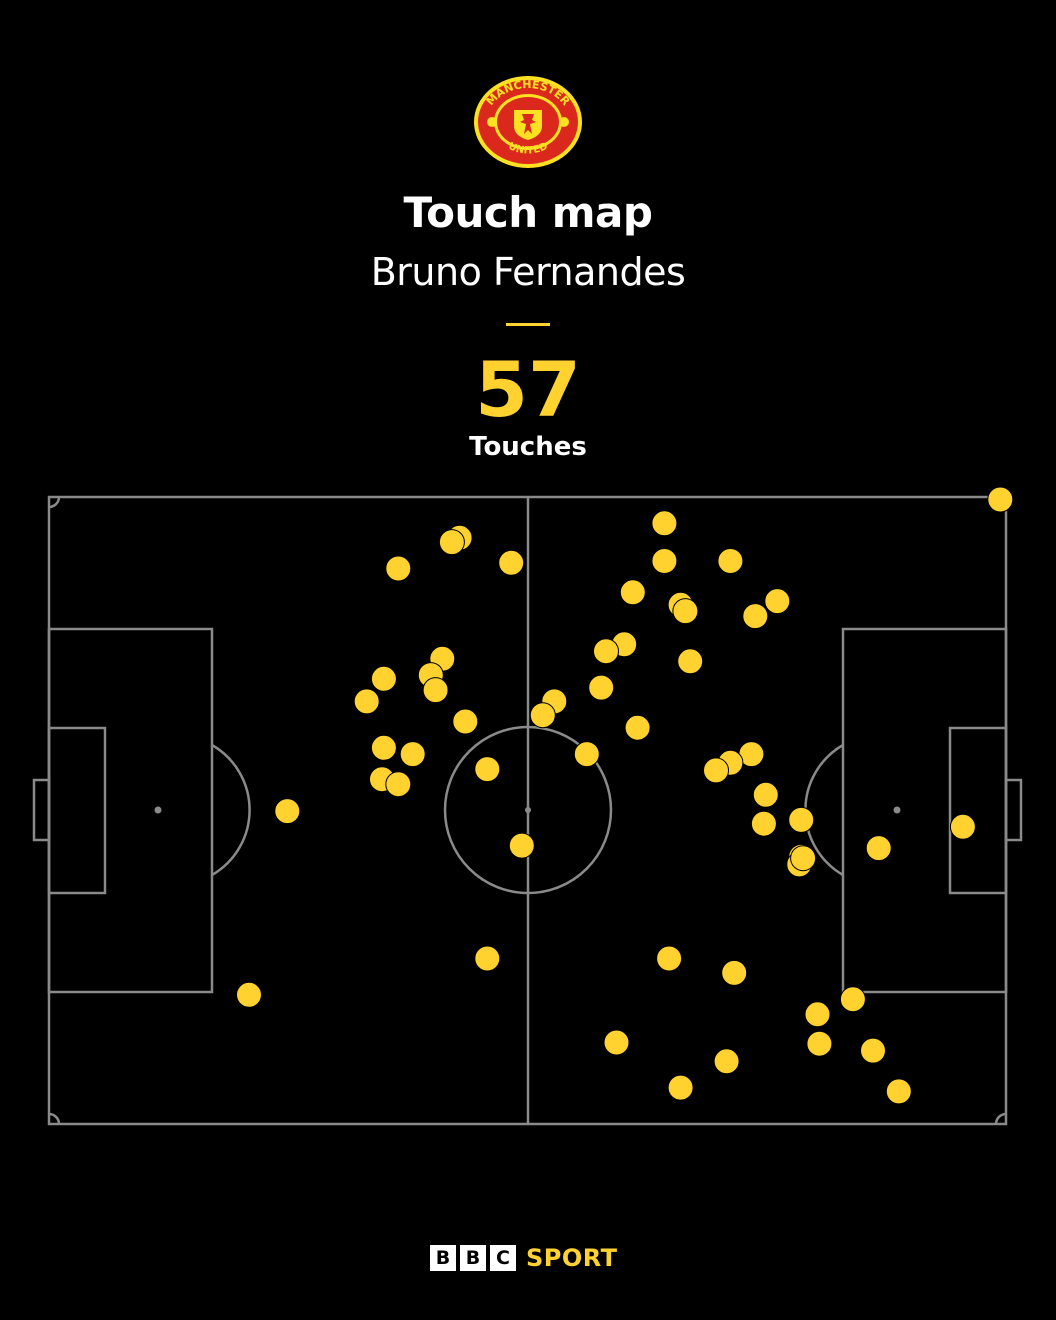  I want to click on corner-arc-bottom-right, so click(1000, 1118).